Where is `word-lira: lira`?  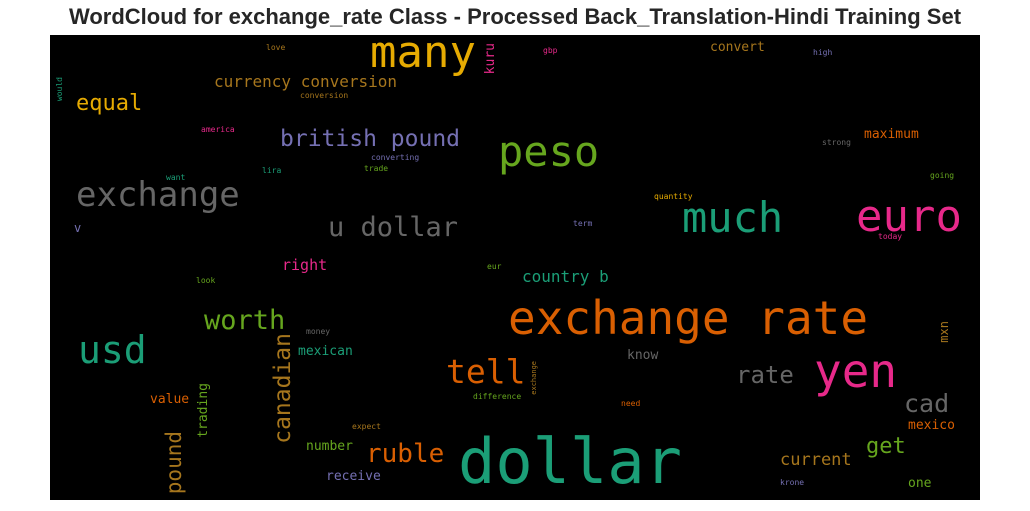 word-lira: lira is located at coordinates (272, 170).